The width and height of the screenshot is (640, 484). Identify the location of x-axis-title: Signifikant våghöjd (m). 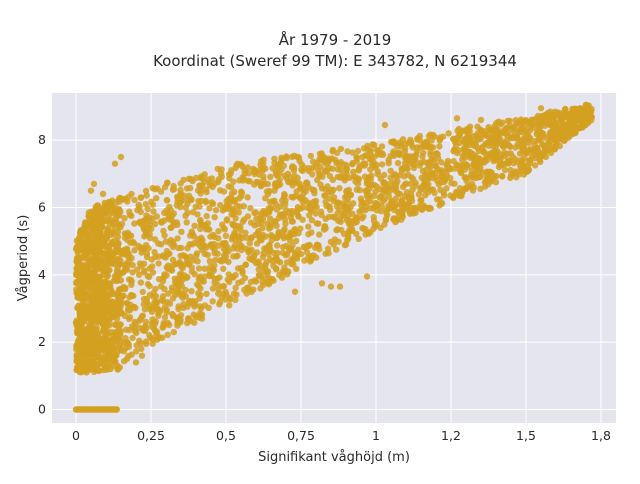
(334, 457).